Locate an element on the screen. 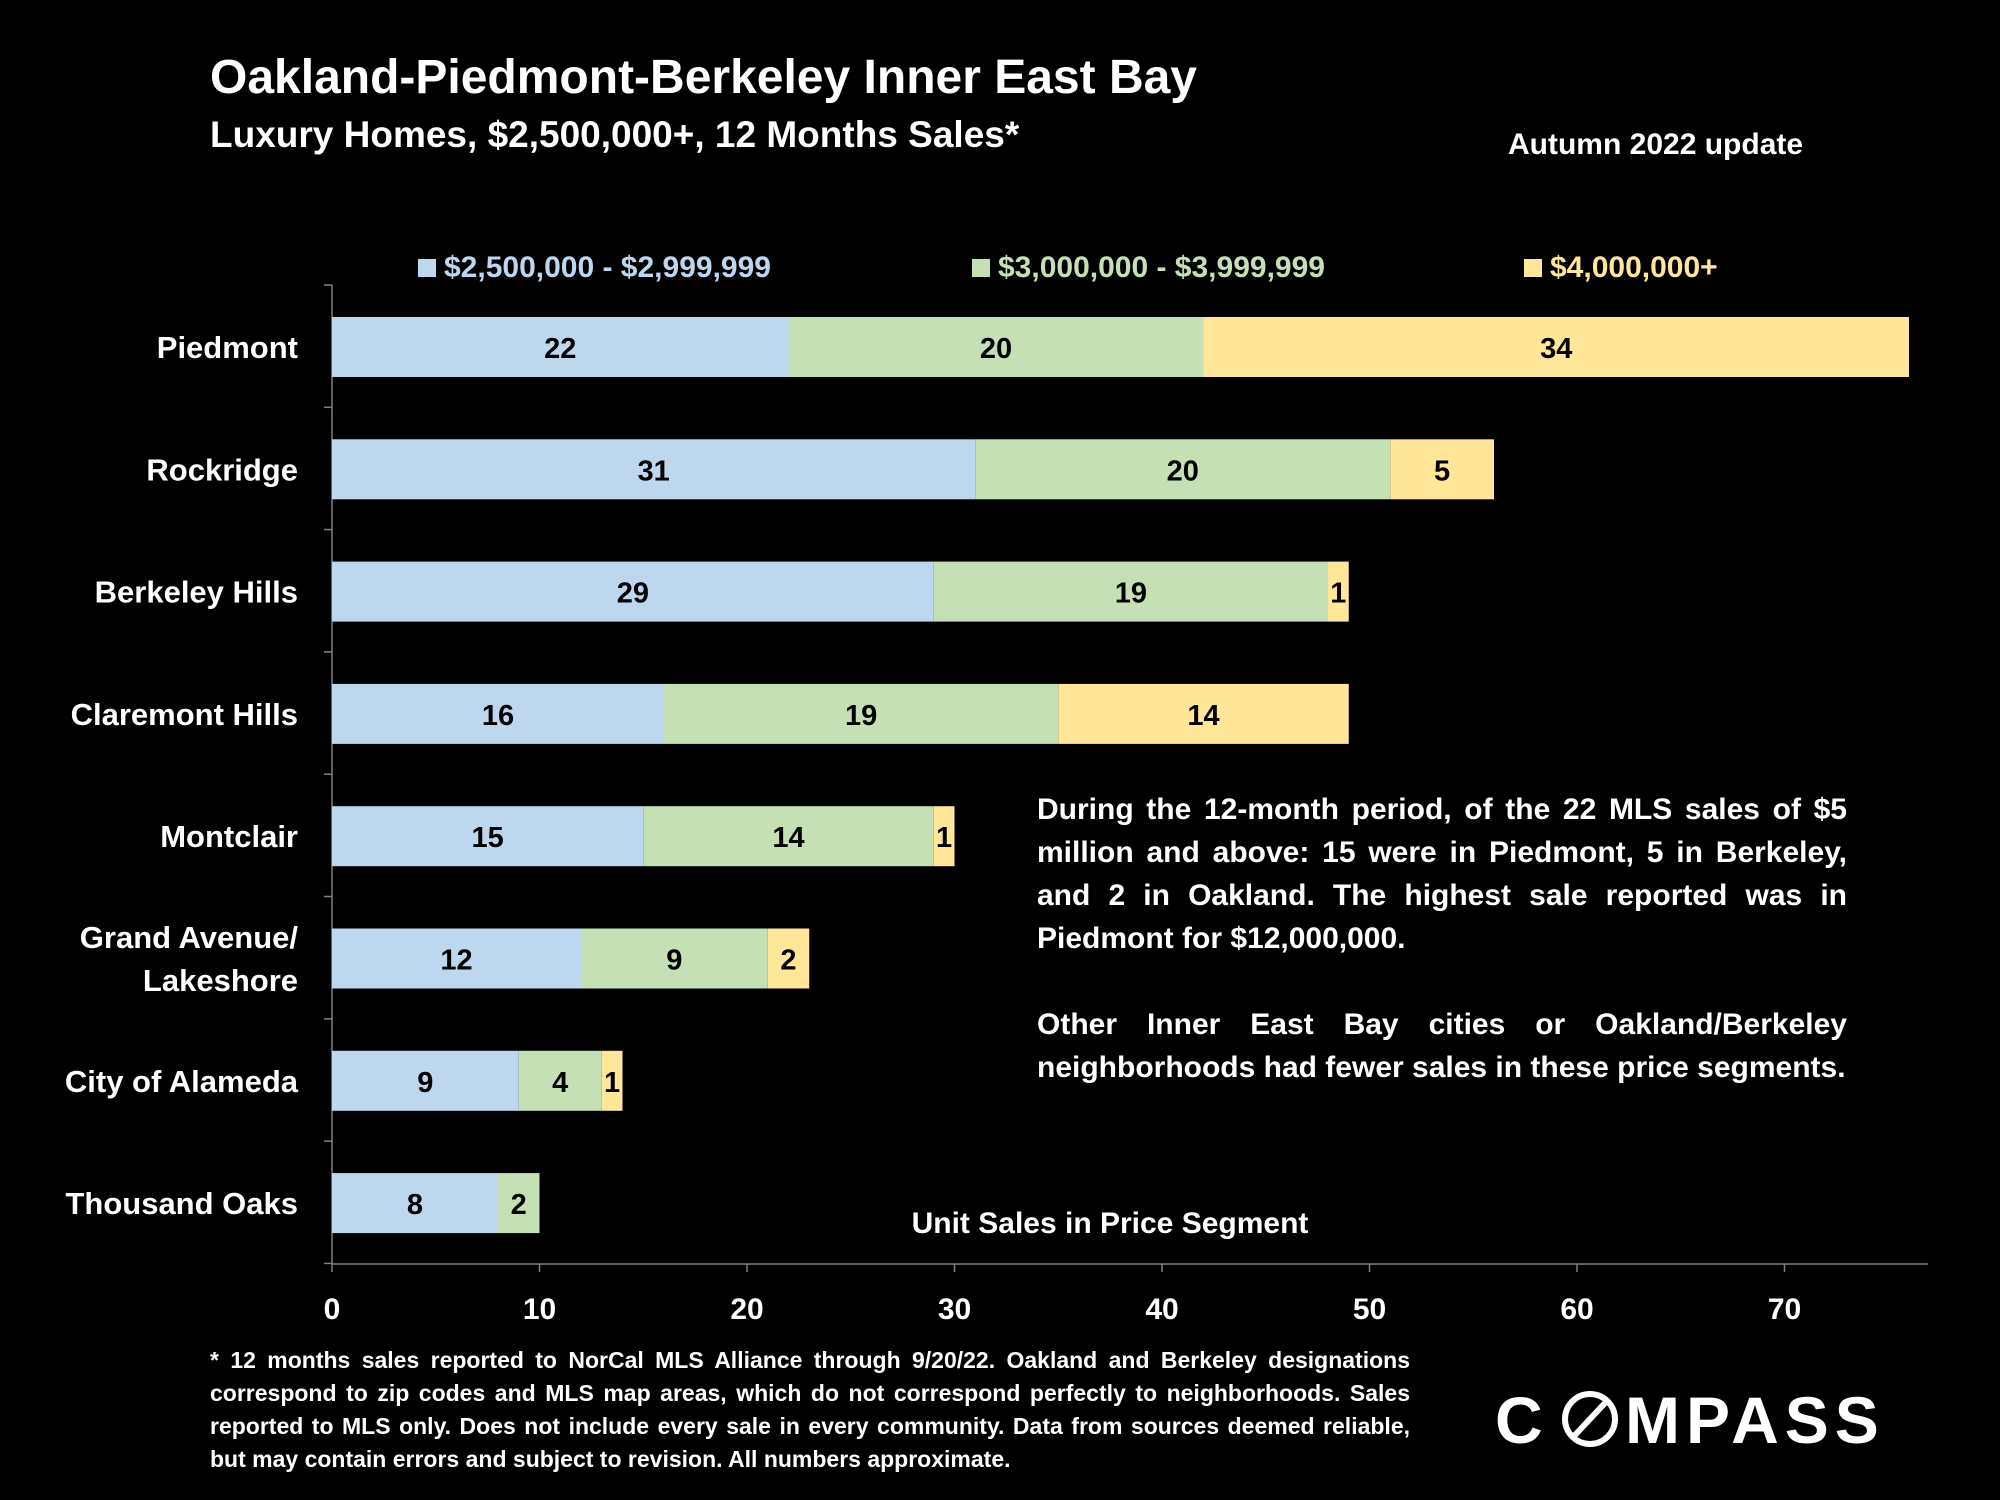 This screenshot has height=1500, width=2000. compass-logo: C MPASS is located at coordinates (1690, 1418).